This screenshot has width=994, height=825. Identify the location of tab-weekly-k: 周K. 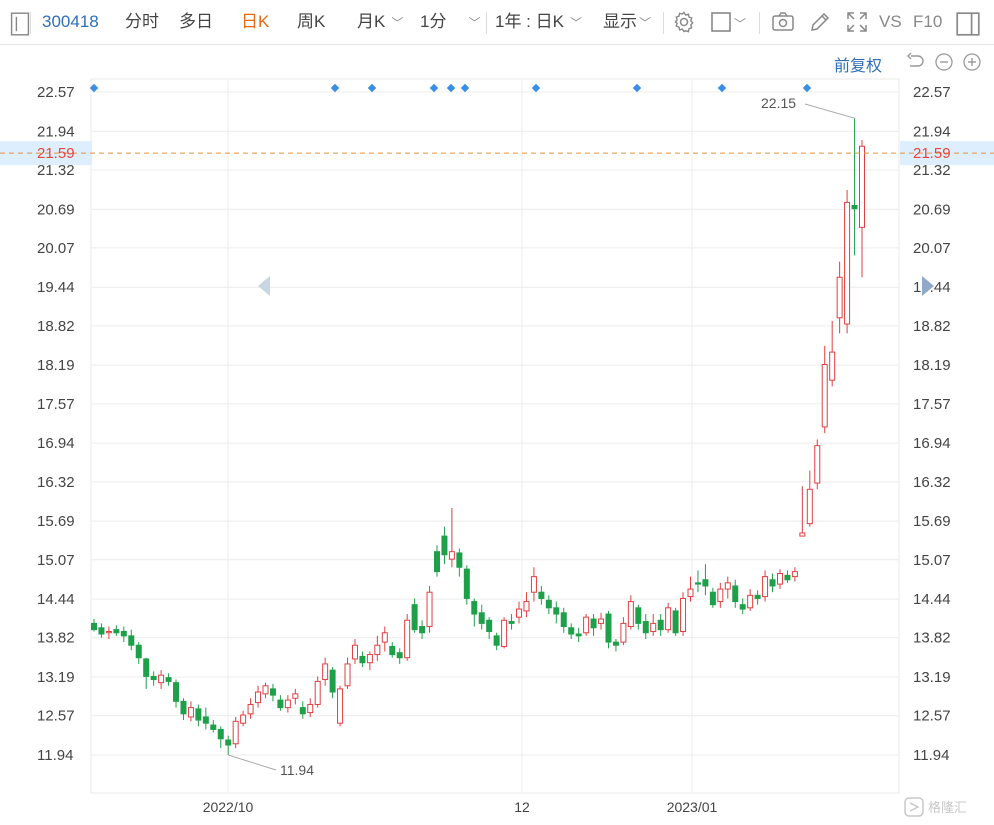
(311, 21).